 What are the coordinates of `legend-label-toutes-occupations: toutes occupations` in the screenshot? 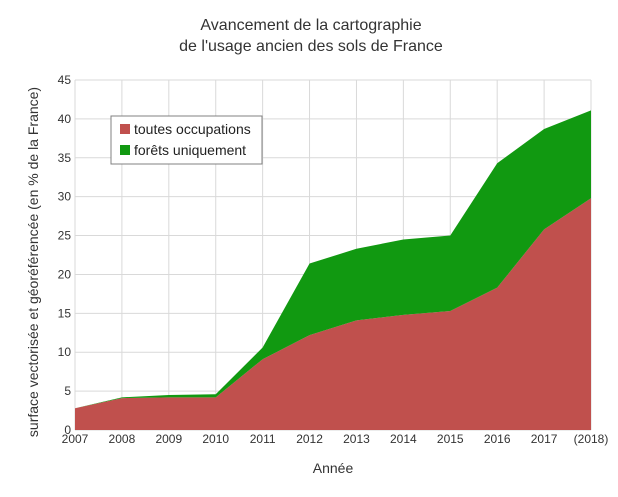 It's located at (192, 129).